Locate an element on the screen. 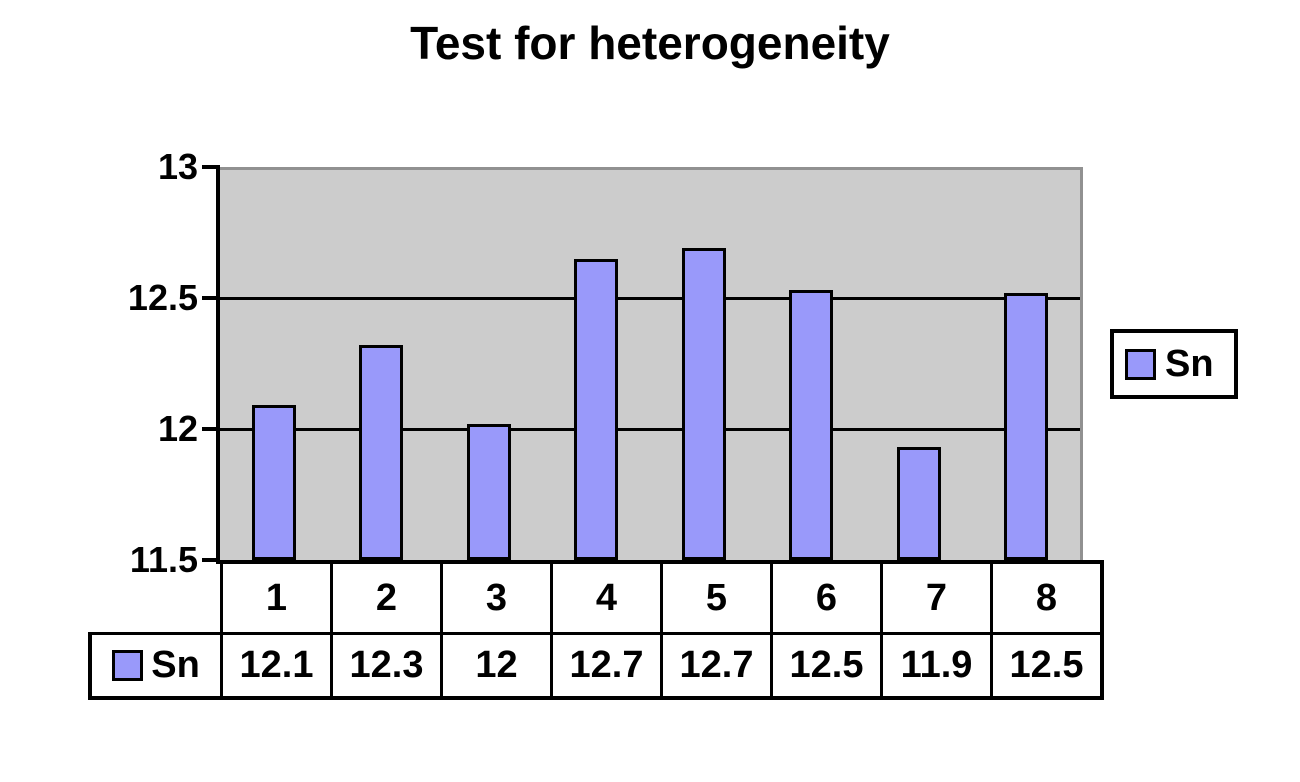 The image size is (1300, 782). legend-series-label: Sn is located at coordinates (1189, 364).